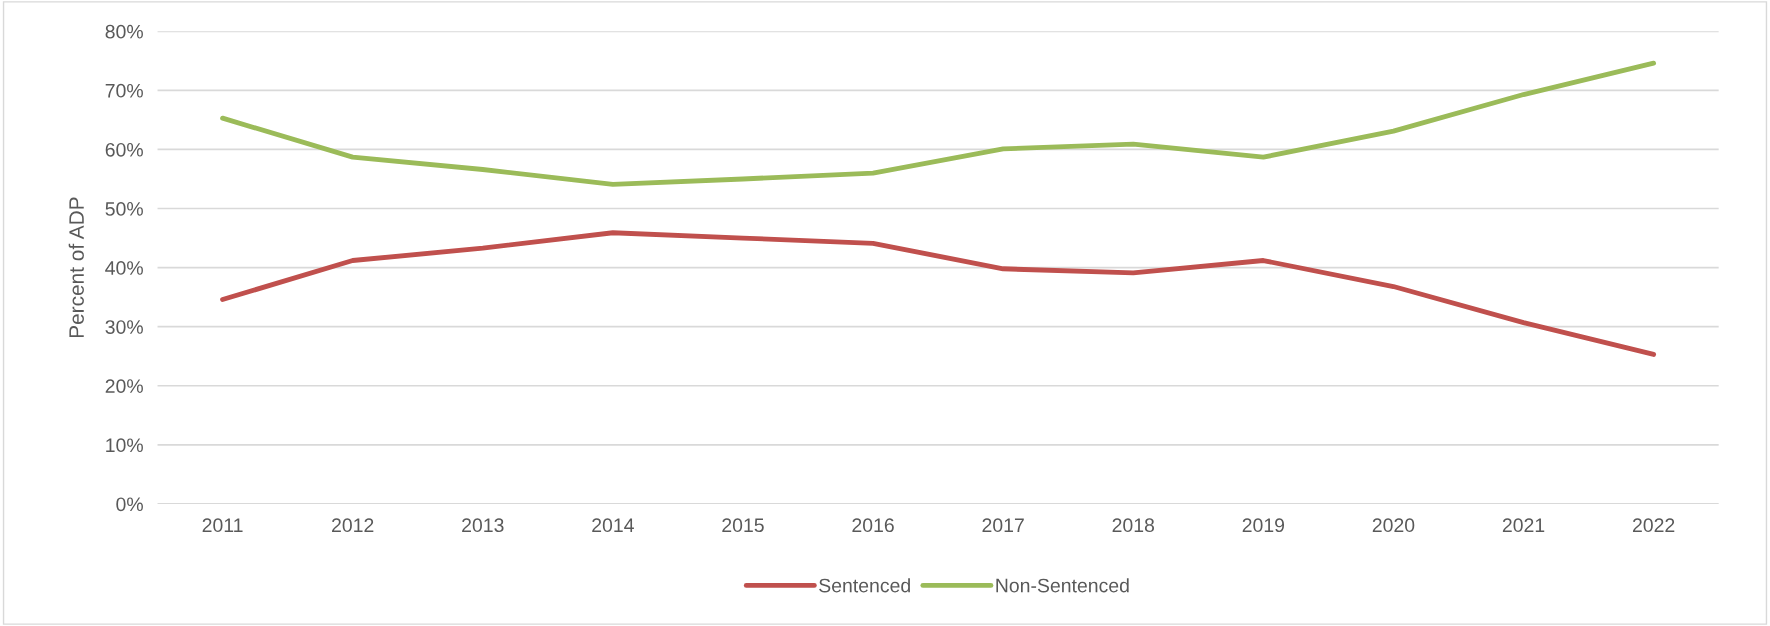 The width and height of the screenshot is (1770, 626). I want to click on x-tick-label: 2016, so click(873, 525).